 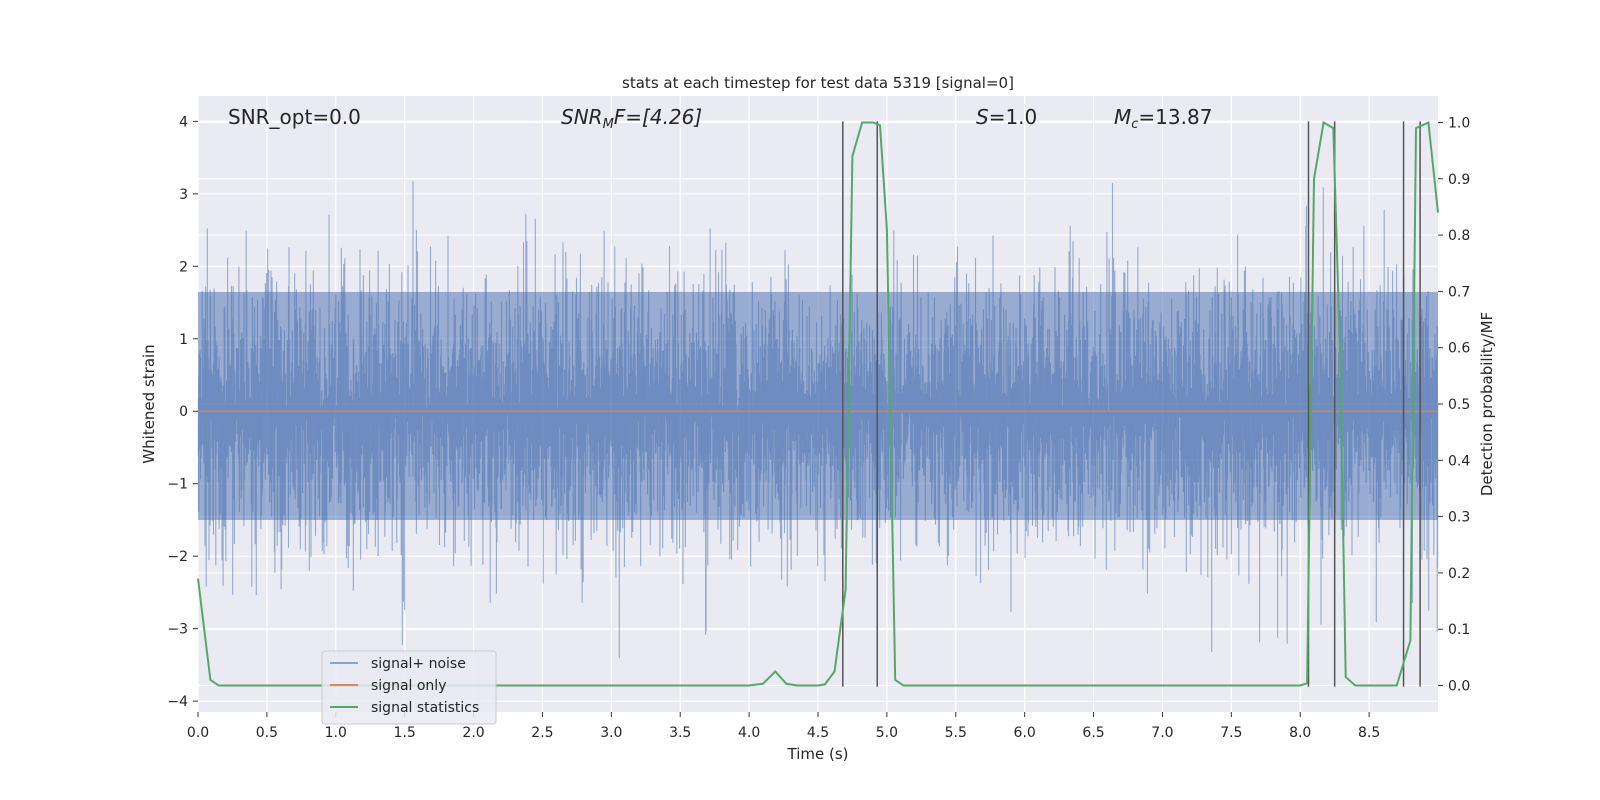 What do you see at coordinates (887, 733) in the screenshot?
I see `x-tick-label: 5.0` at bounding box center [887, 733].